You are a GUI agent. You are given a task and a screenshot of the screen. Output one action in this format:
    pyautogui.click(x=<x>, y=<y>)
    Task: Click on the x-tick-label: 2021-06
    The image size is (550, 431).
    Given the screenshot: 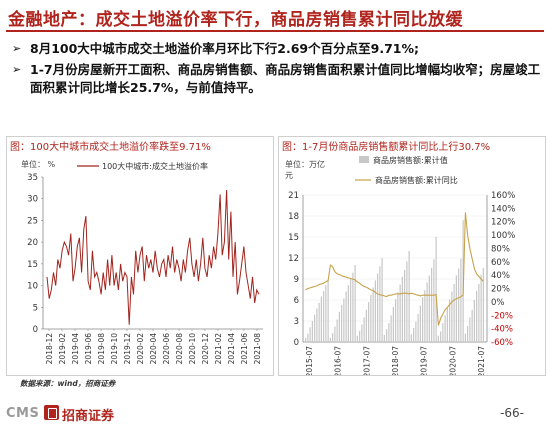 What is the action you would take?
    pyautogui.click(x=244, y=349)
    